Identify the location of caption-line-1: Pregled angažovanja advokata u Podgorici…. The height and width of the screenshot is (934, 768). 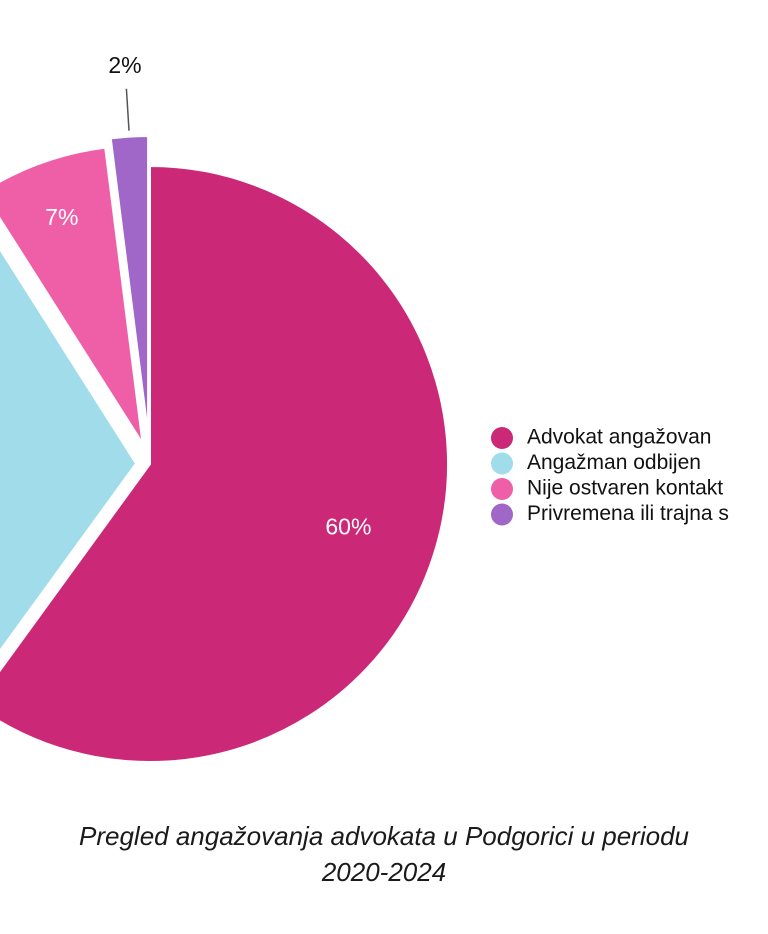
(384, 836).